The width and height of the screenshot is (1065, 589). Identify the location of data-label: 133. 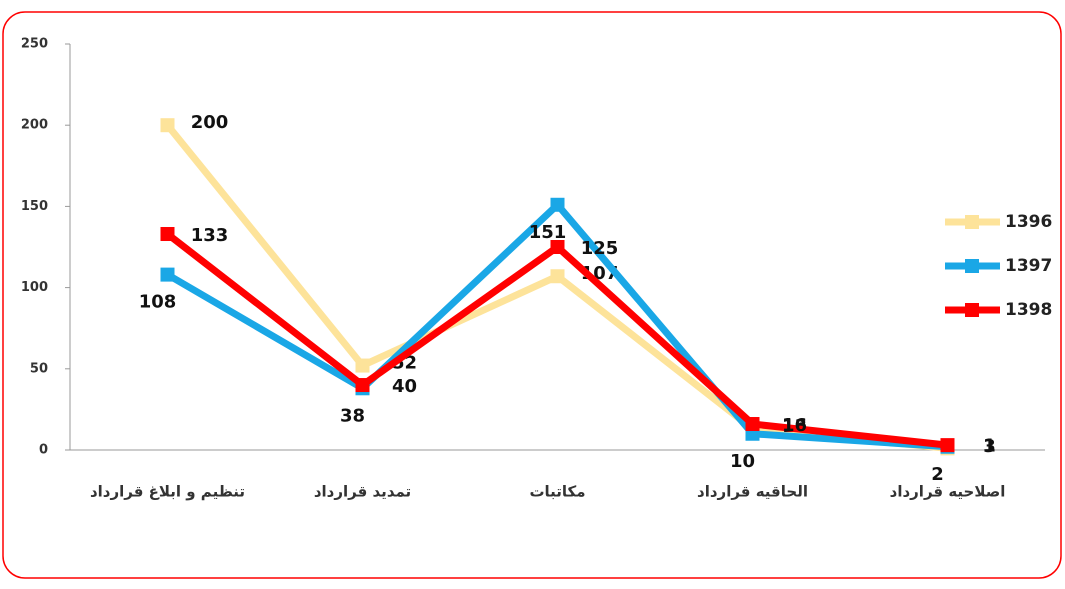
(210, 235).